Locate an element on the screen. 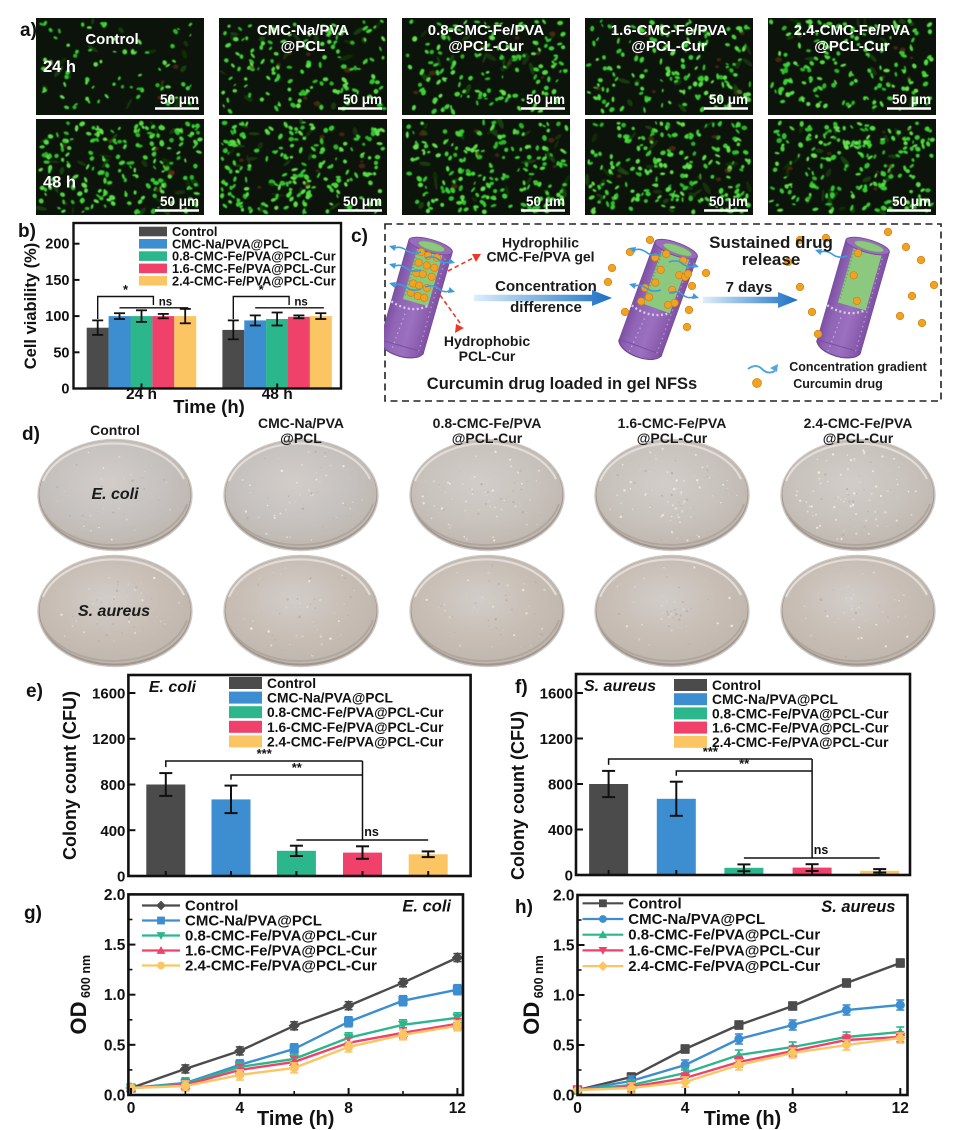  svg-text: 4 is located at coordinates (239, 1108).